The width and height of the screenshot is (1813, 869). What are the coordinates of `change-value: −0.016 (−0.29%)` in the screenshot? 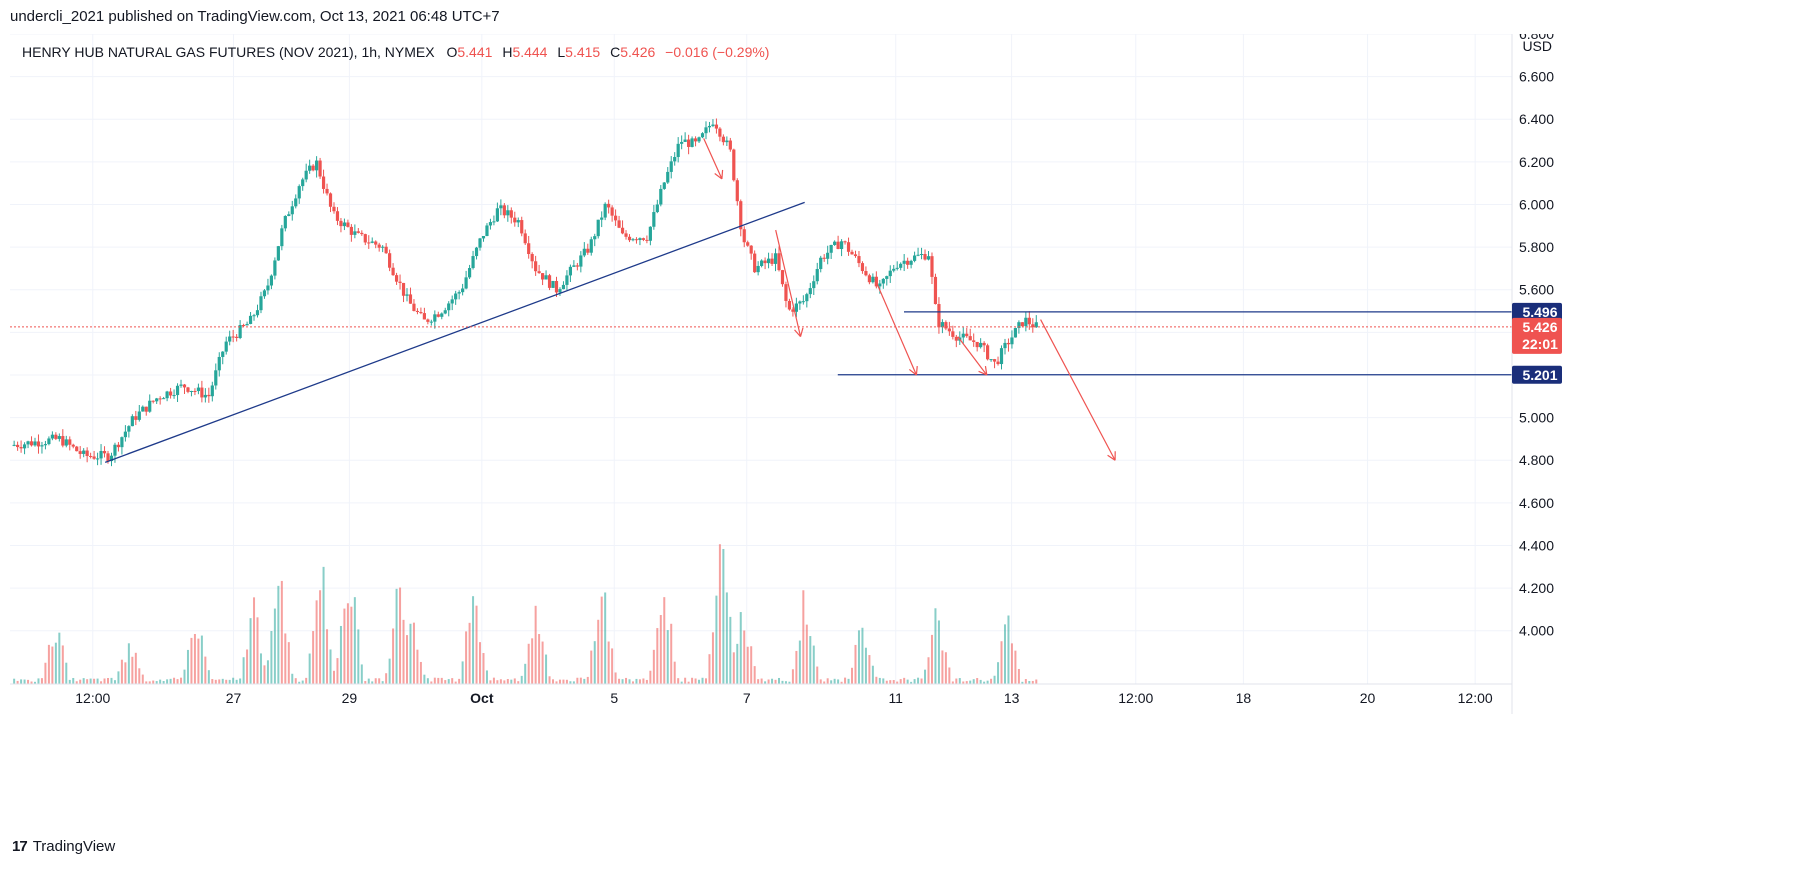 It's located at (717, 52).